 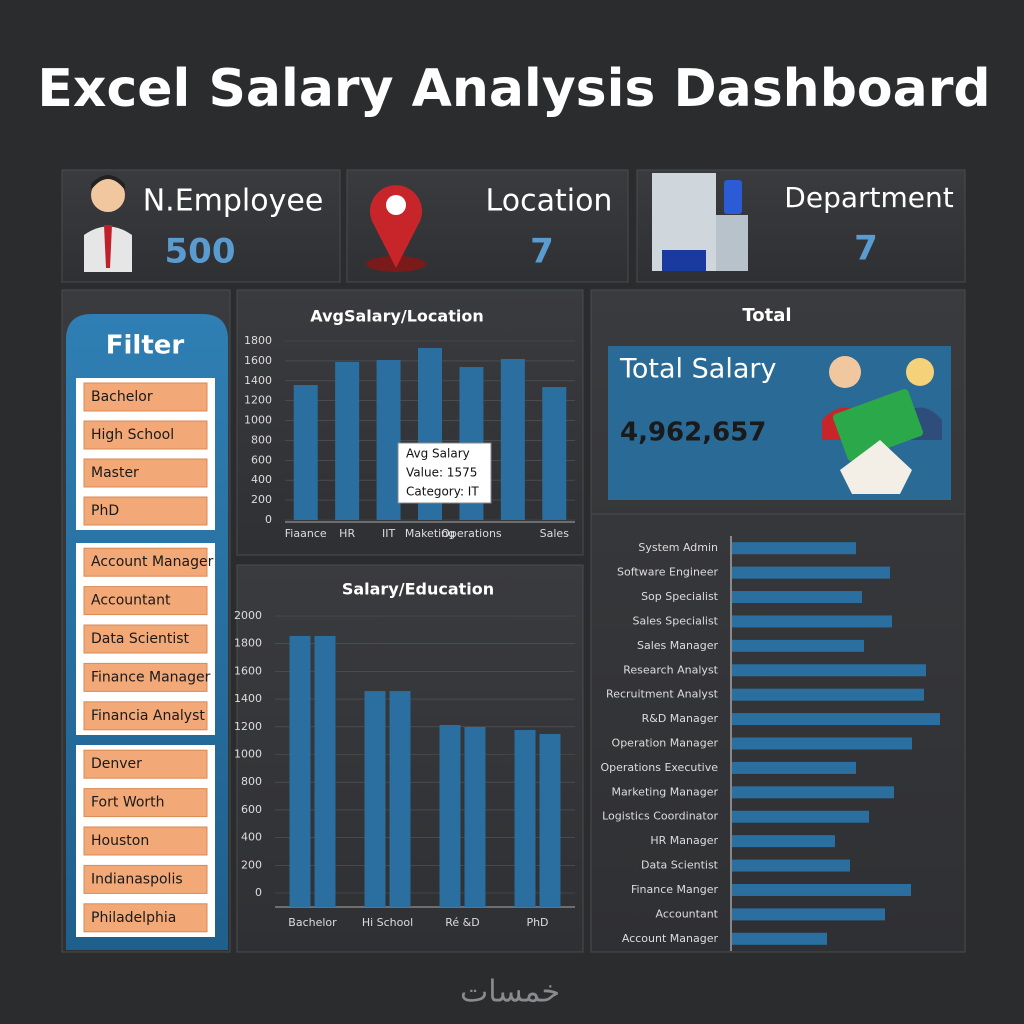 I want to click on chart-title: Salary/Education, so click(x=418, y=589).